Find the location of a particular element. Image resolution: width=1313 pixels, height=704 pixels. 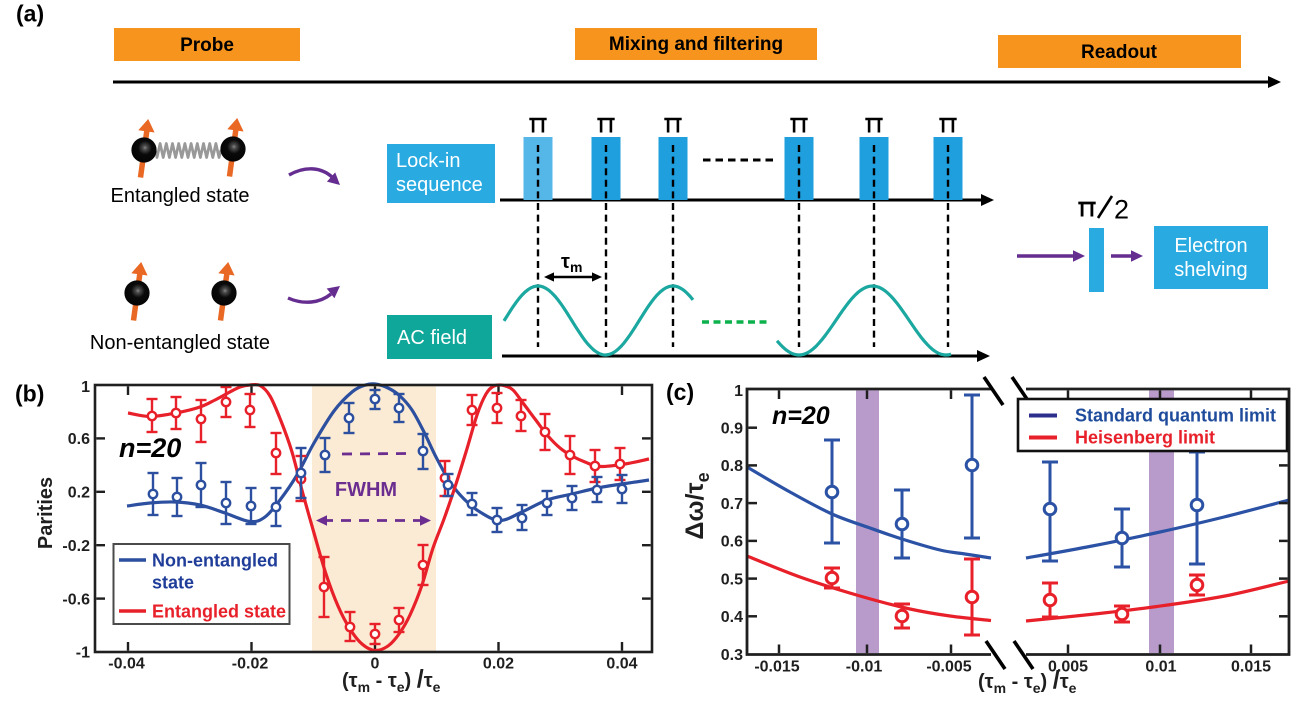

svg-text: 0.8 is located at coordinates (732, 466).